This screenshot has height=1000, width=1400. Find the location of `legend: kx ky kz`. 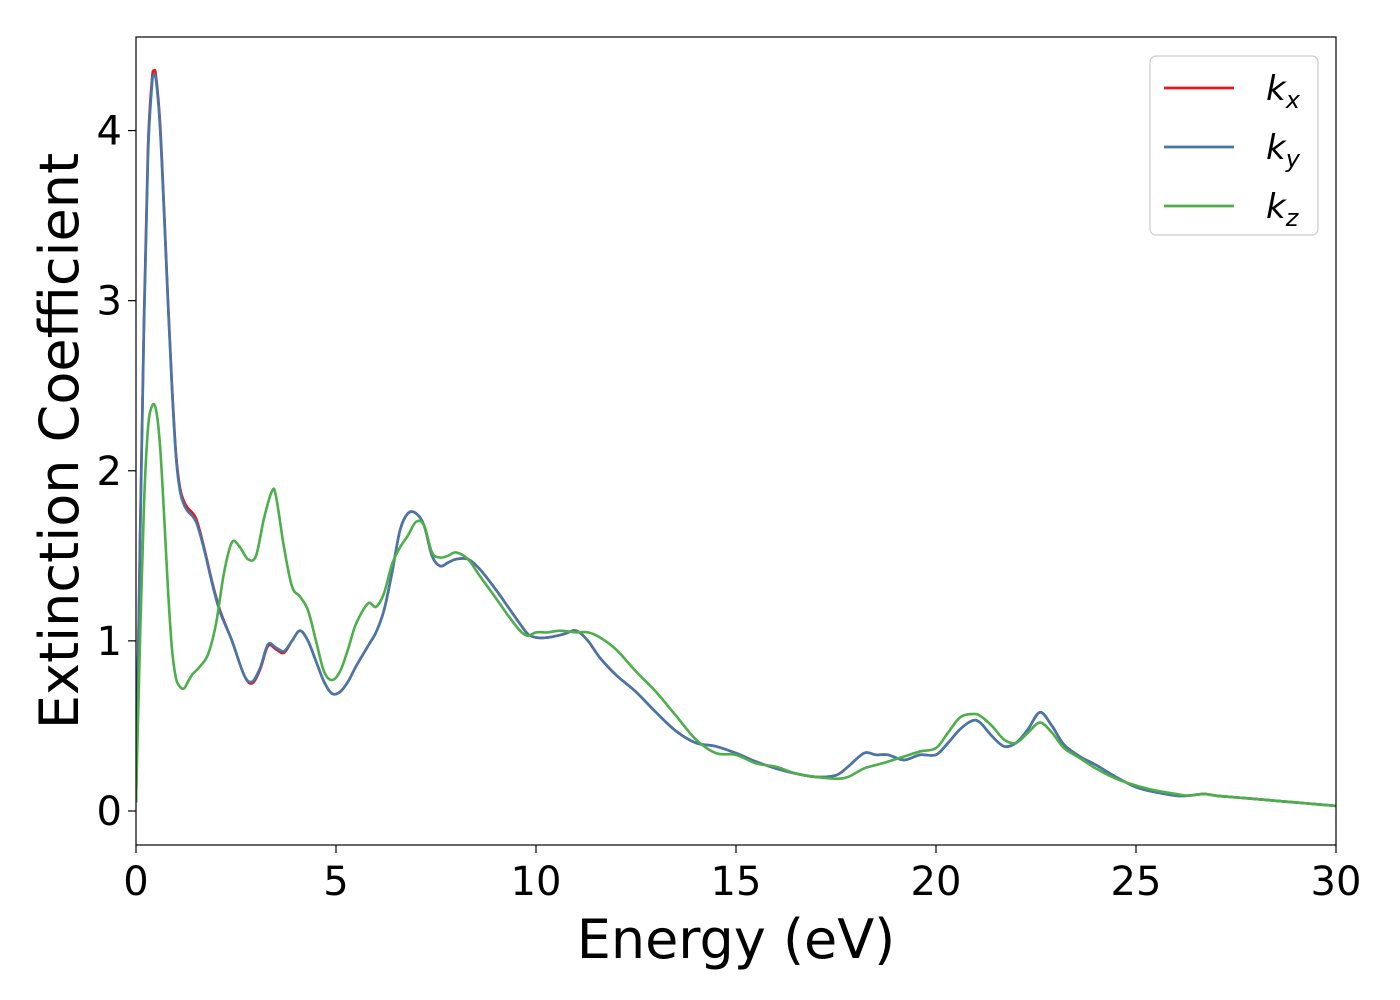

legend: kx ky kz is located at coordinates (1234, 145).